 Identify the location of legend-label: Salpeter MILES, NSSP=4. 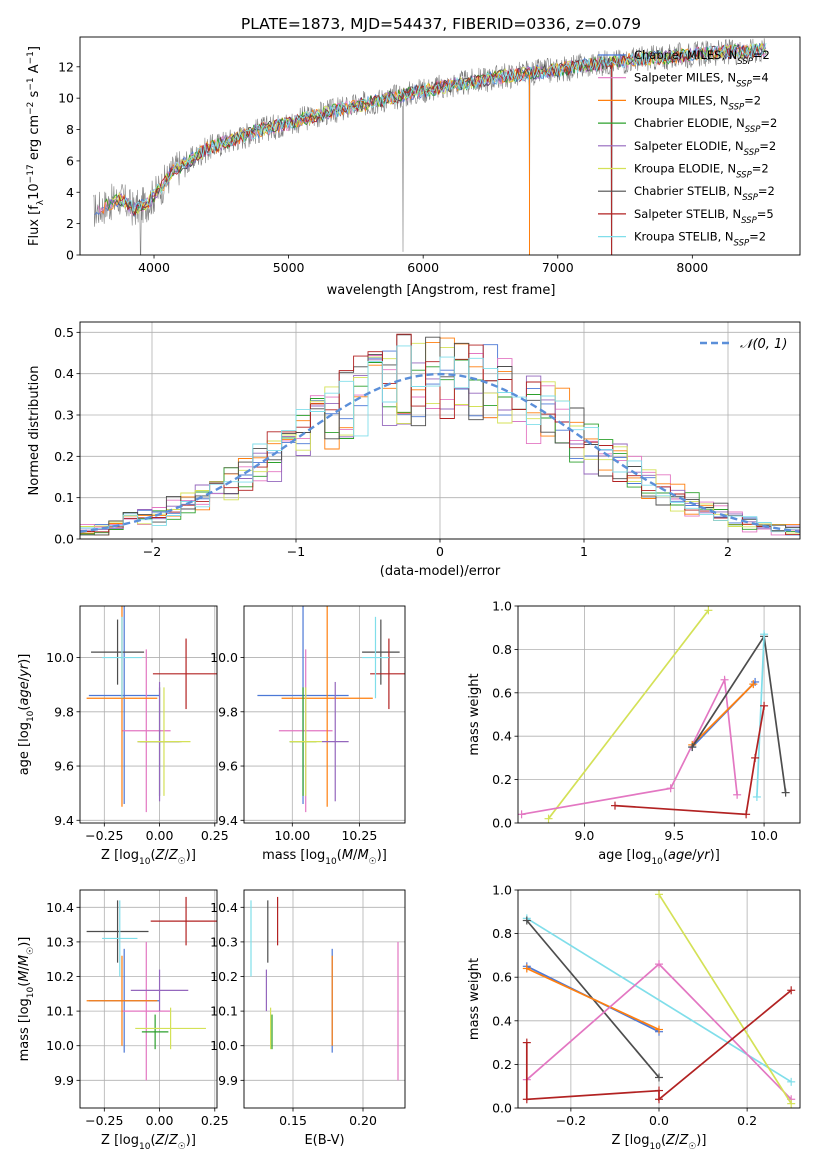
(701, 80).